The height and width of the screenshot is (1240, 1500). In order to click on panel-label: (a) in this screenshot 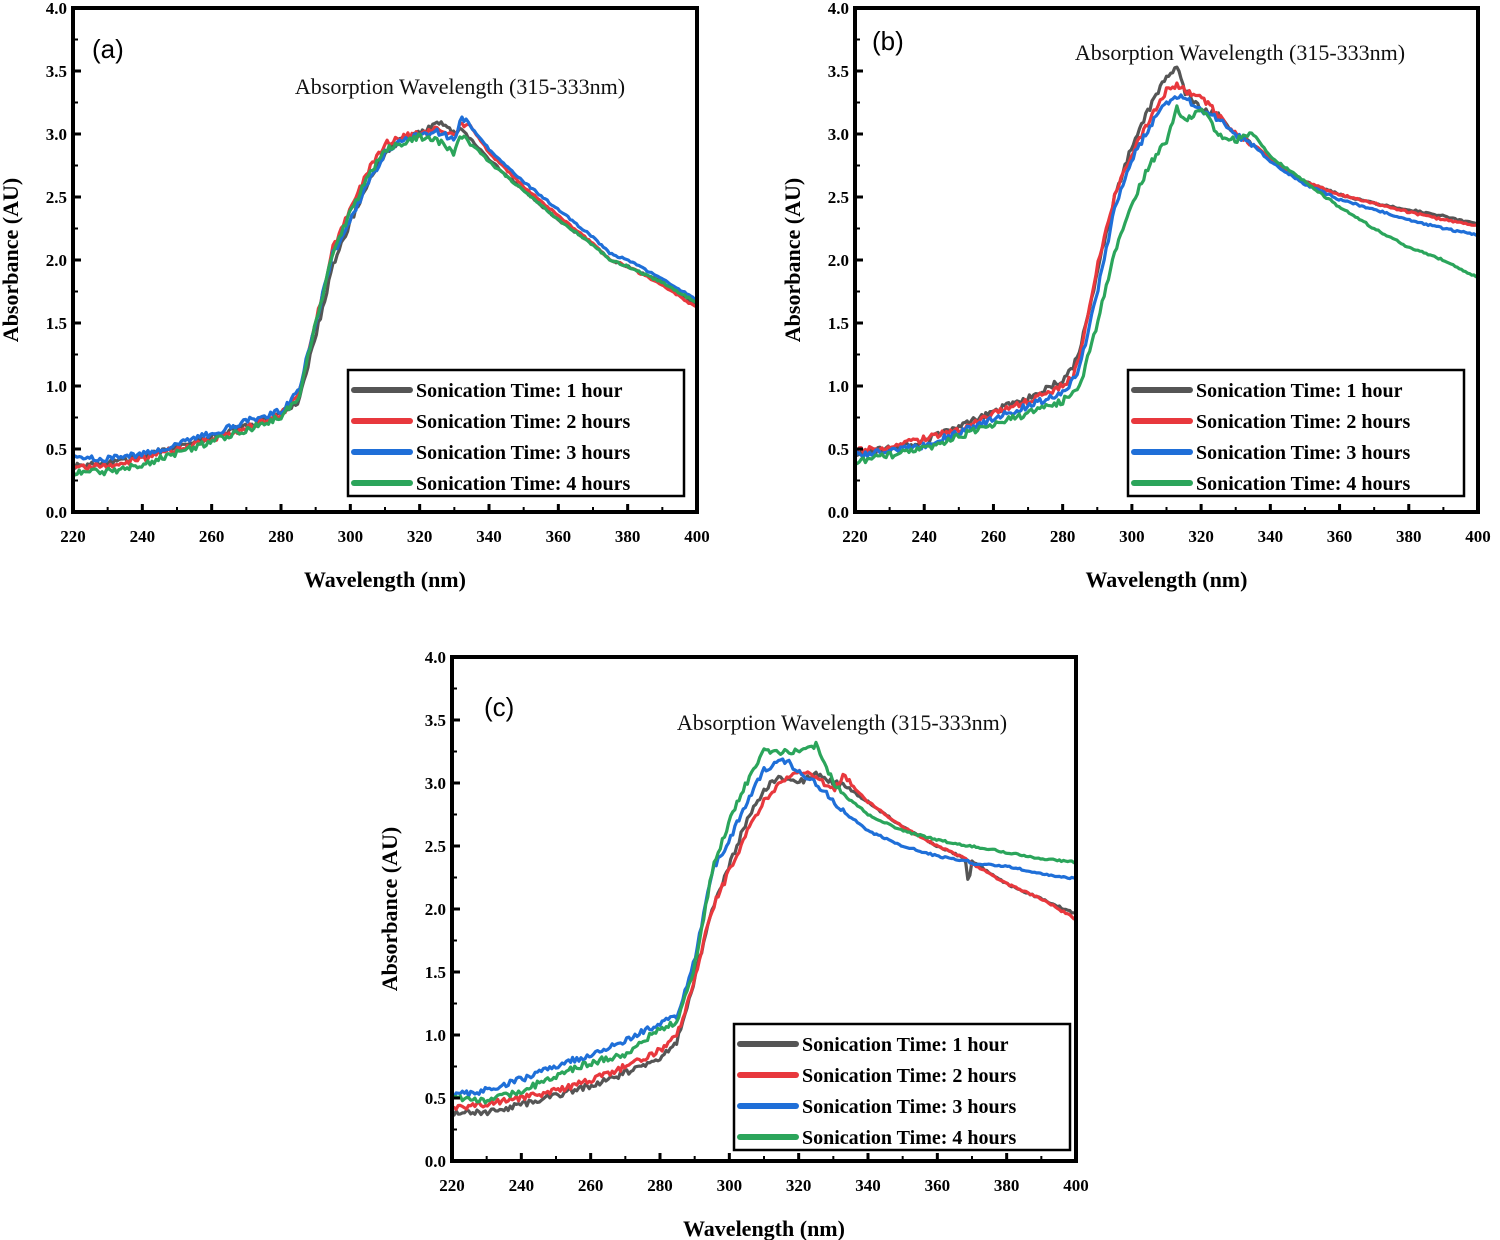, I will do `click(108, 49)`.